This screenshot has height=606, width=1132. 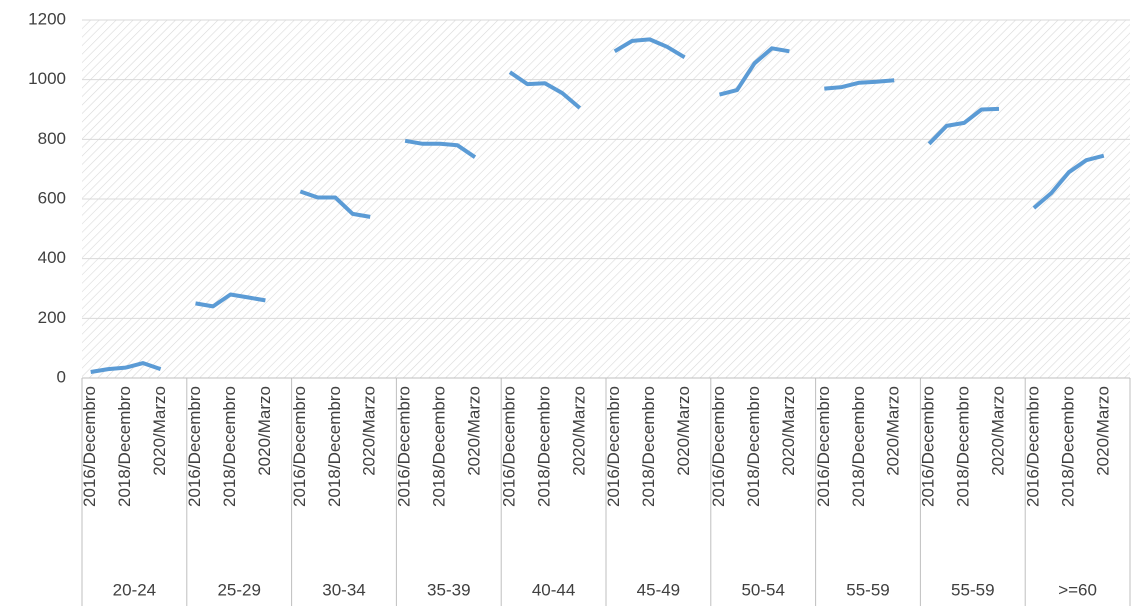 What do you see at coordinates (448, 589) in the screenshot?
I see `group-label: 35-39` at bounding box center [448, 589].